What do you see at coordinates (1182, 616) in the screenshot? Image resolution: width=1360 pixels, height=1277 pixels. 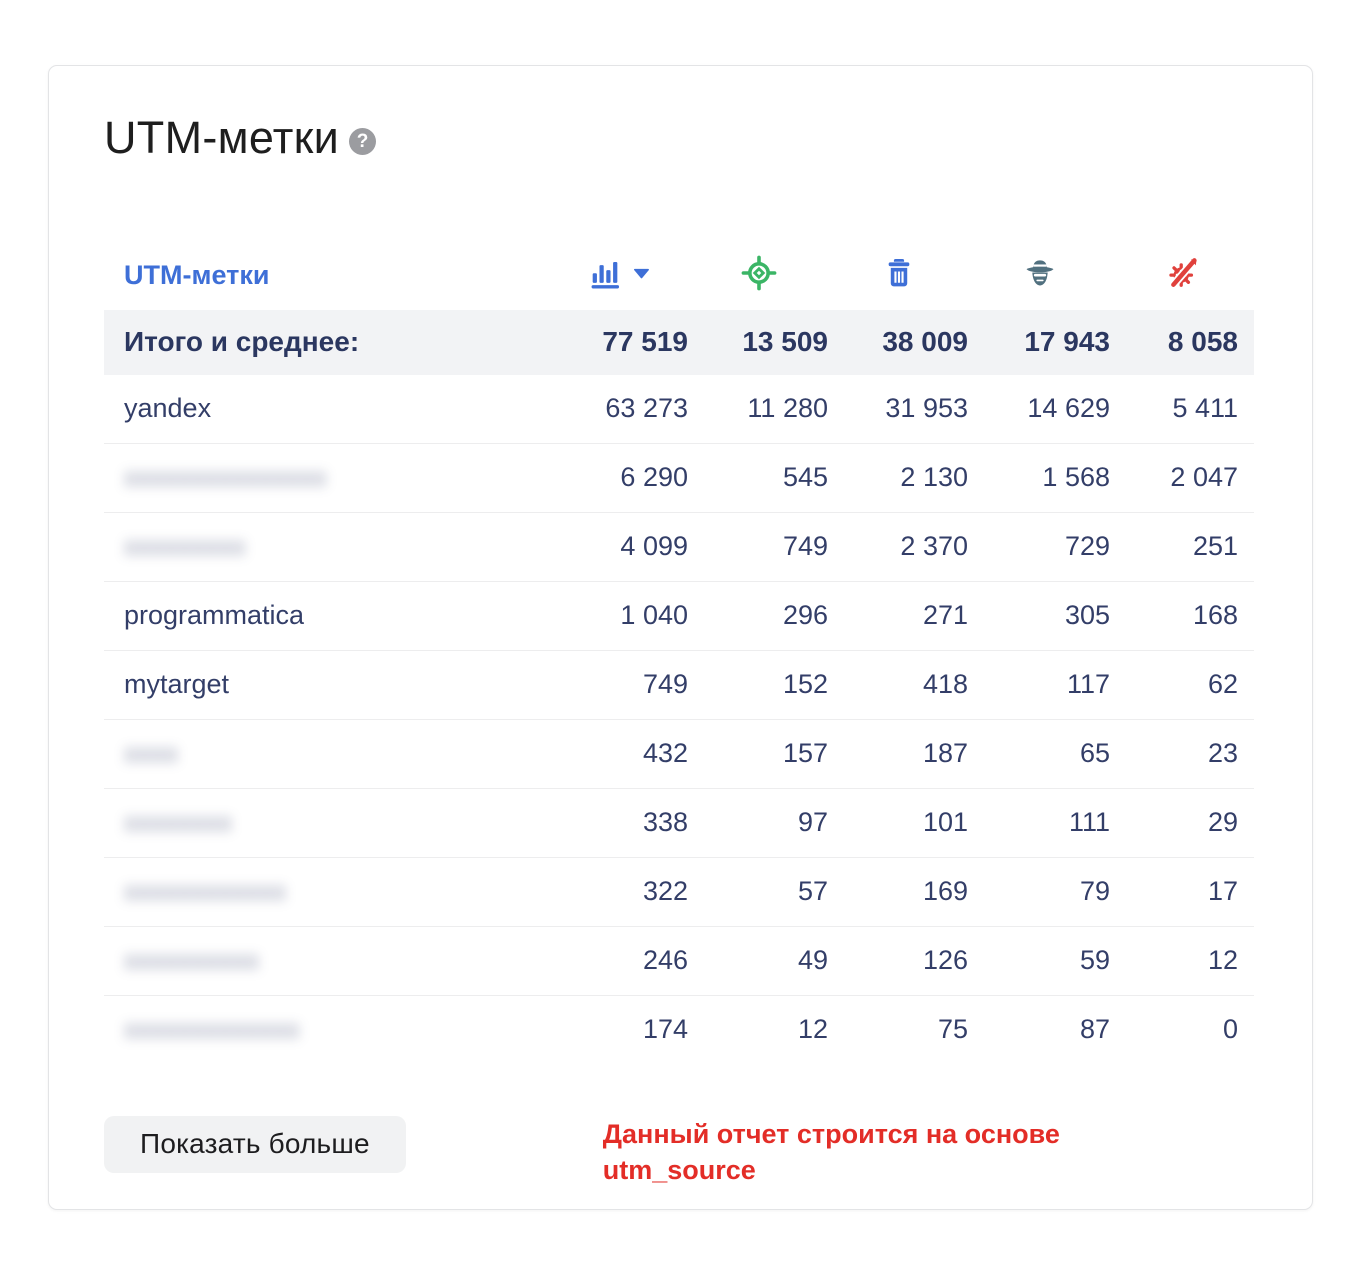 I see `row-value: 168` at bounding box center [1182, 616].